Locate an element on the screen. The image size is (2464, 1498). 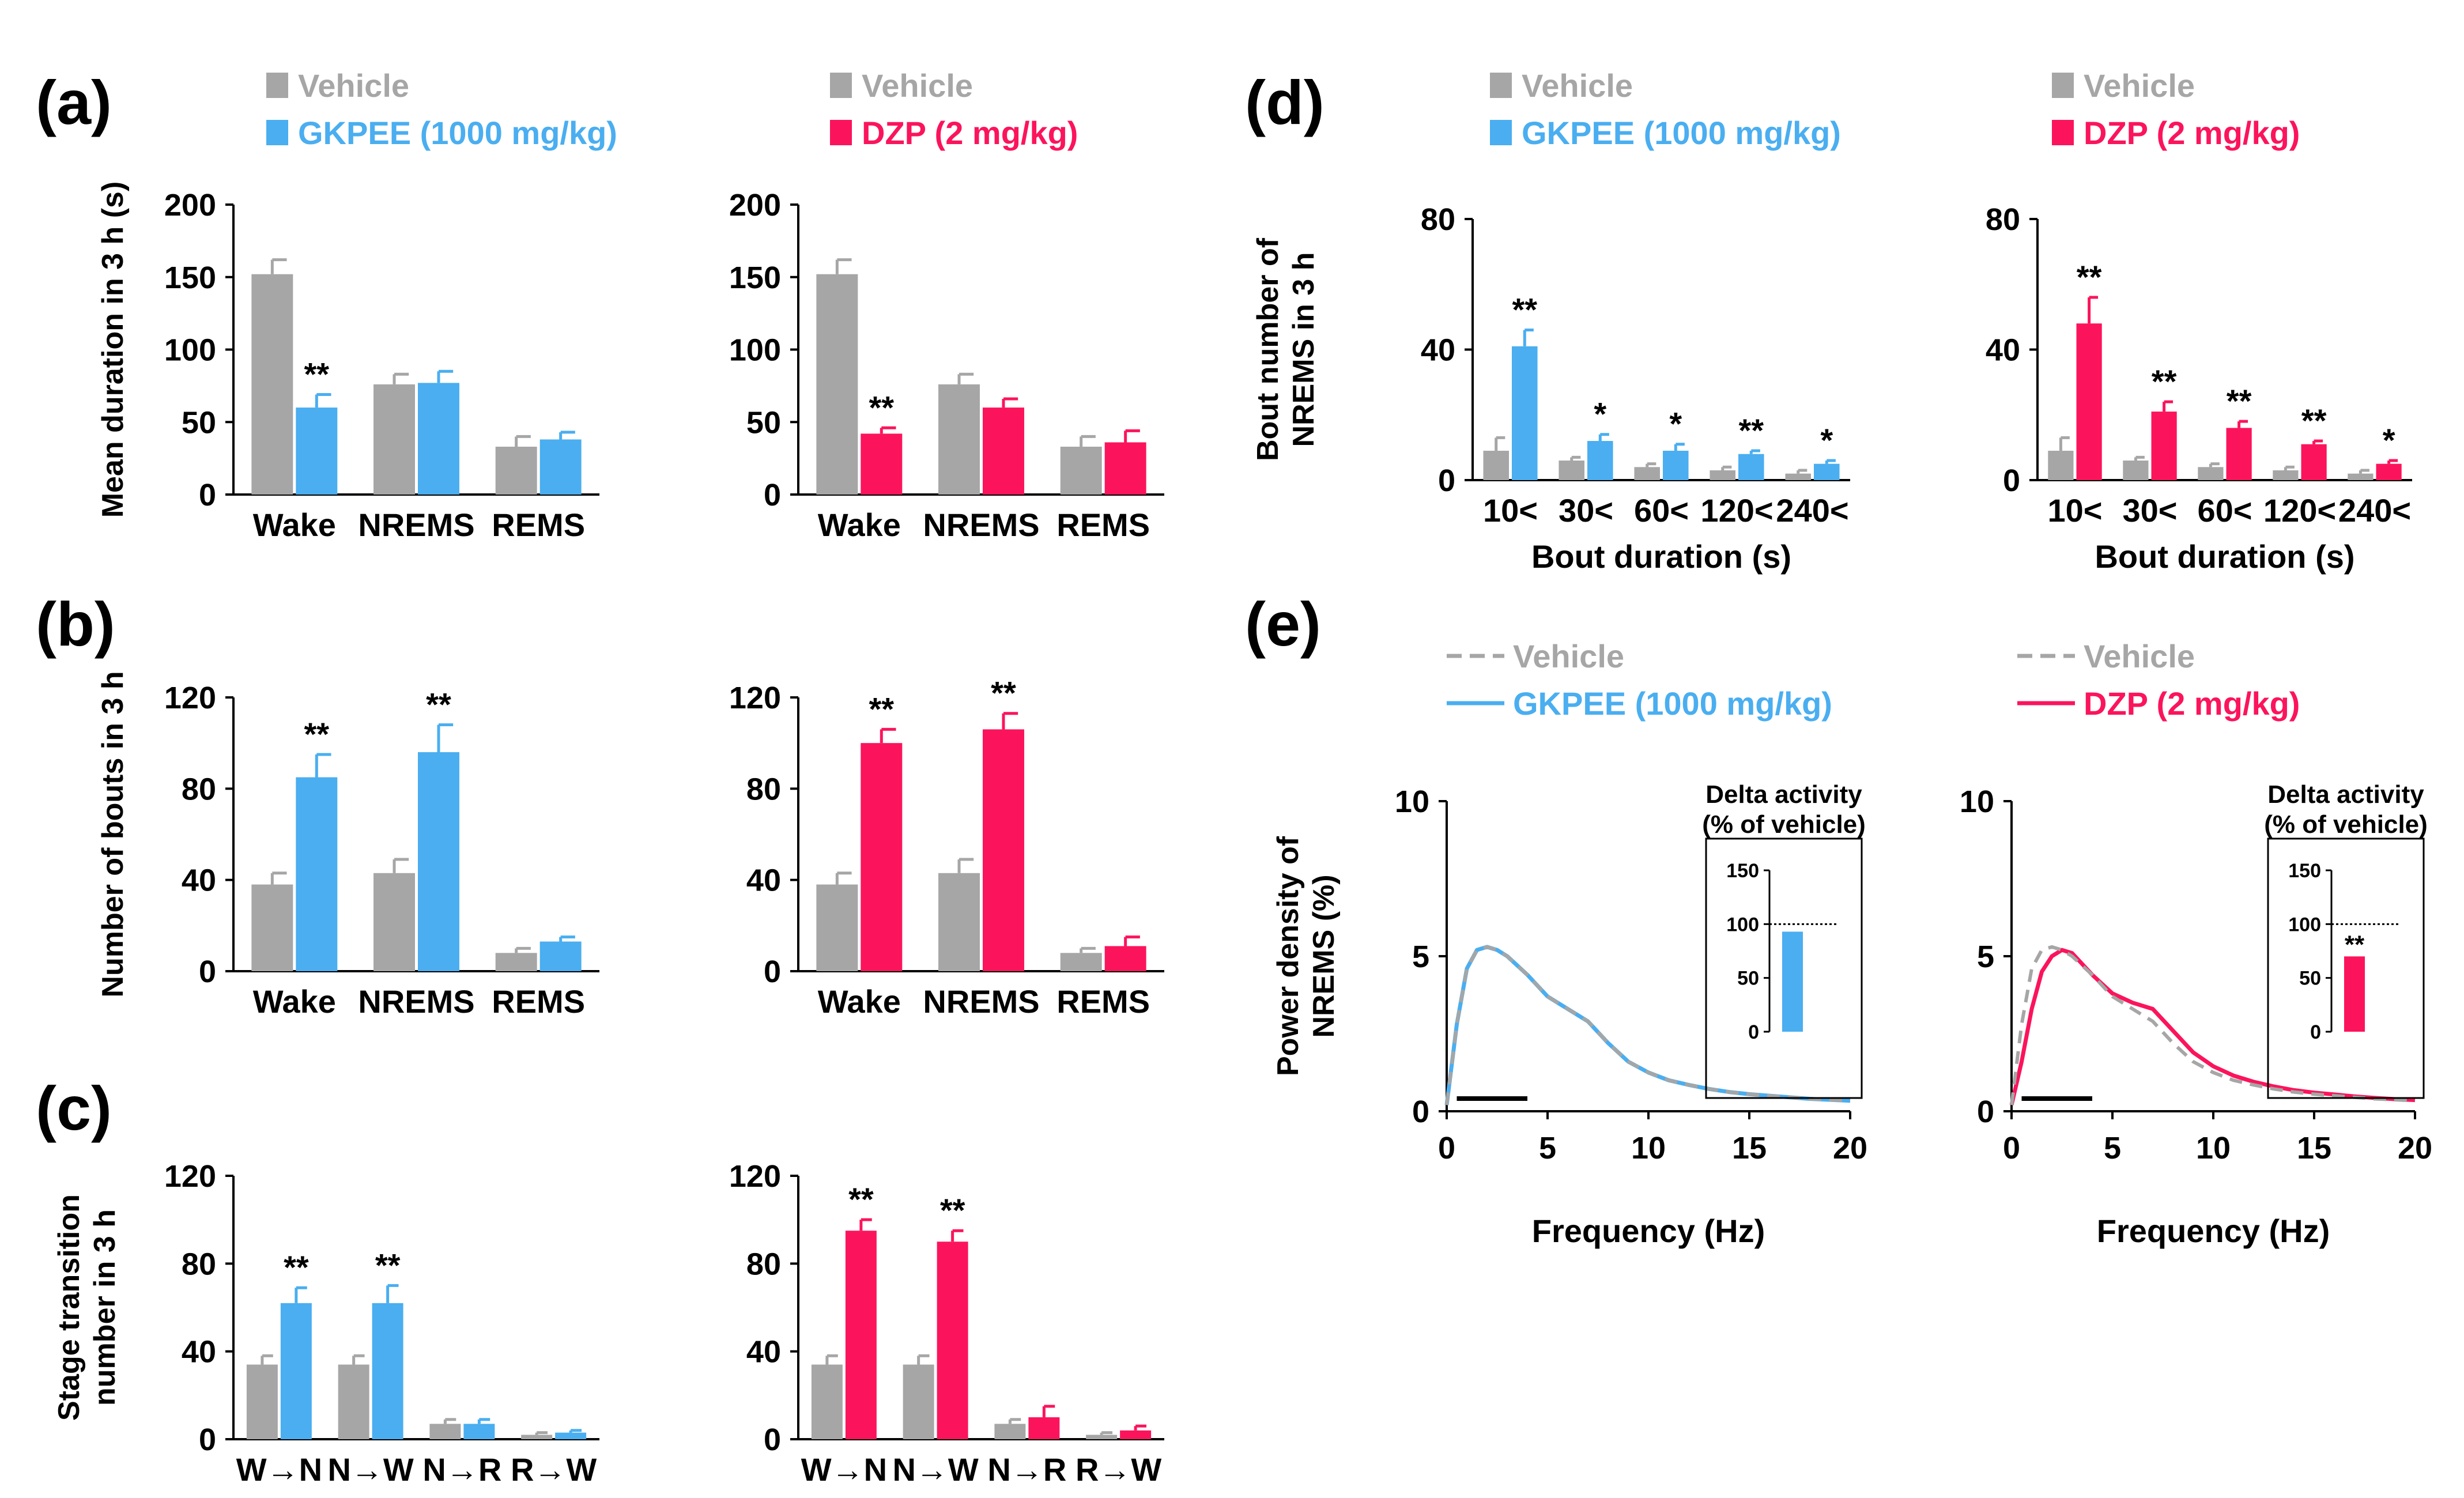
inset-tick-label: 0 is located at coordinates (1753, 1032).